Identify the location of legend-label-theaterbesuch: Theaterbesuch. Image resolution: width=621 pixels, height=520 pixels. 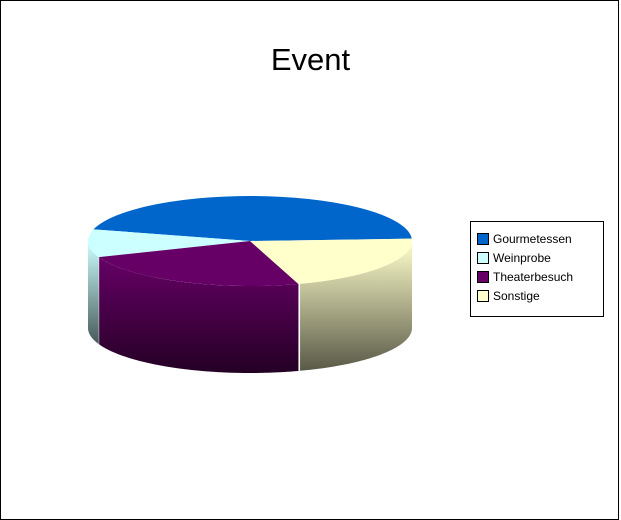
(533, 276).